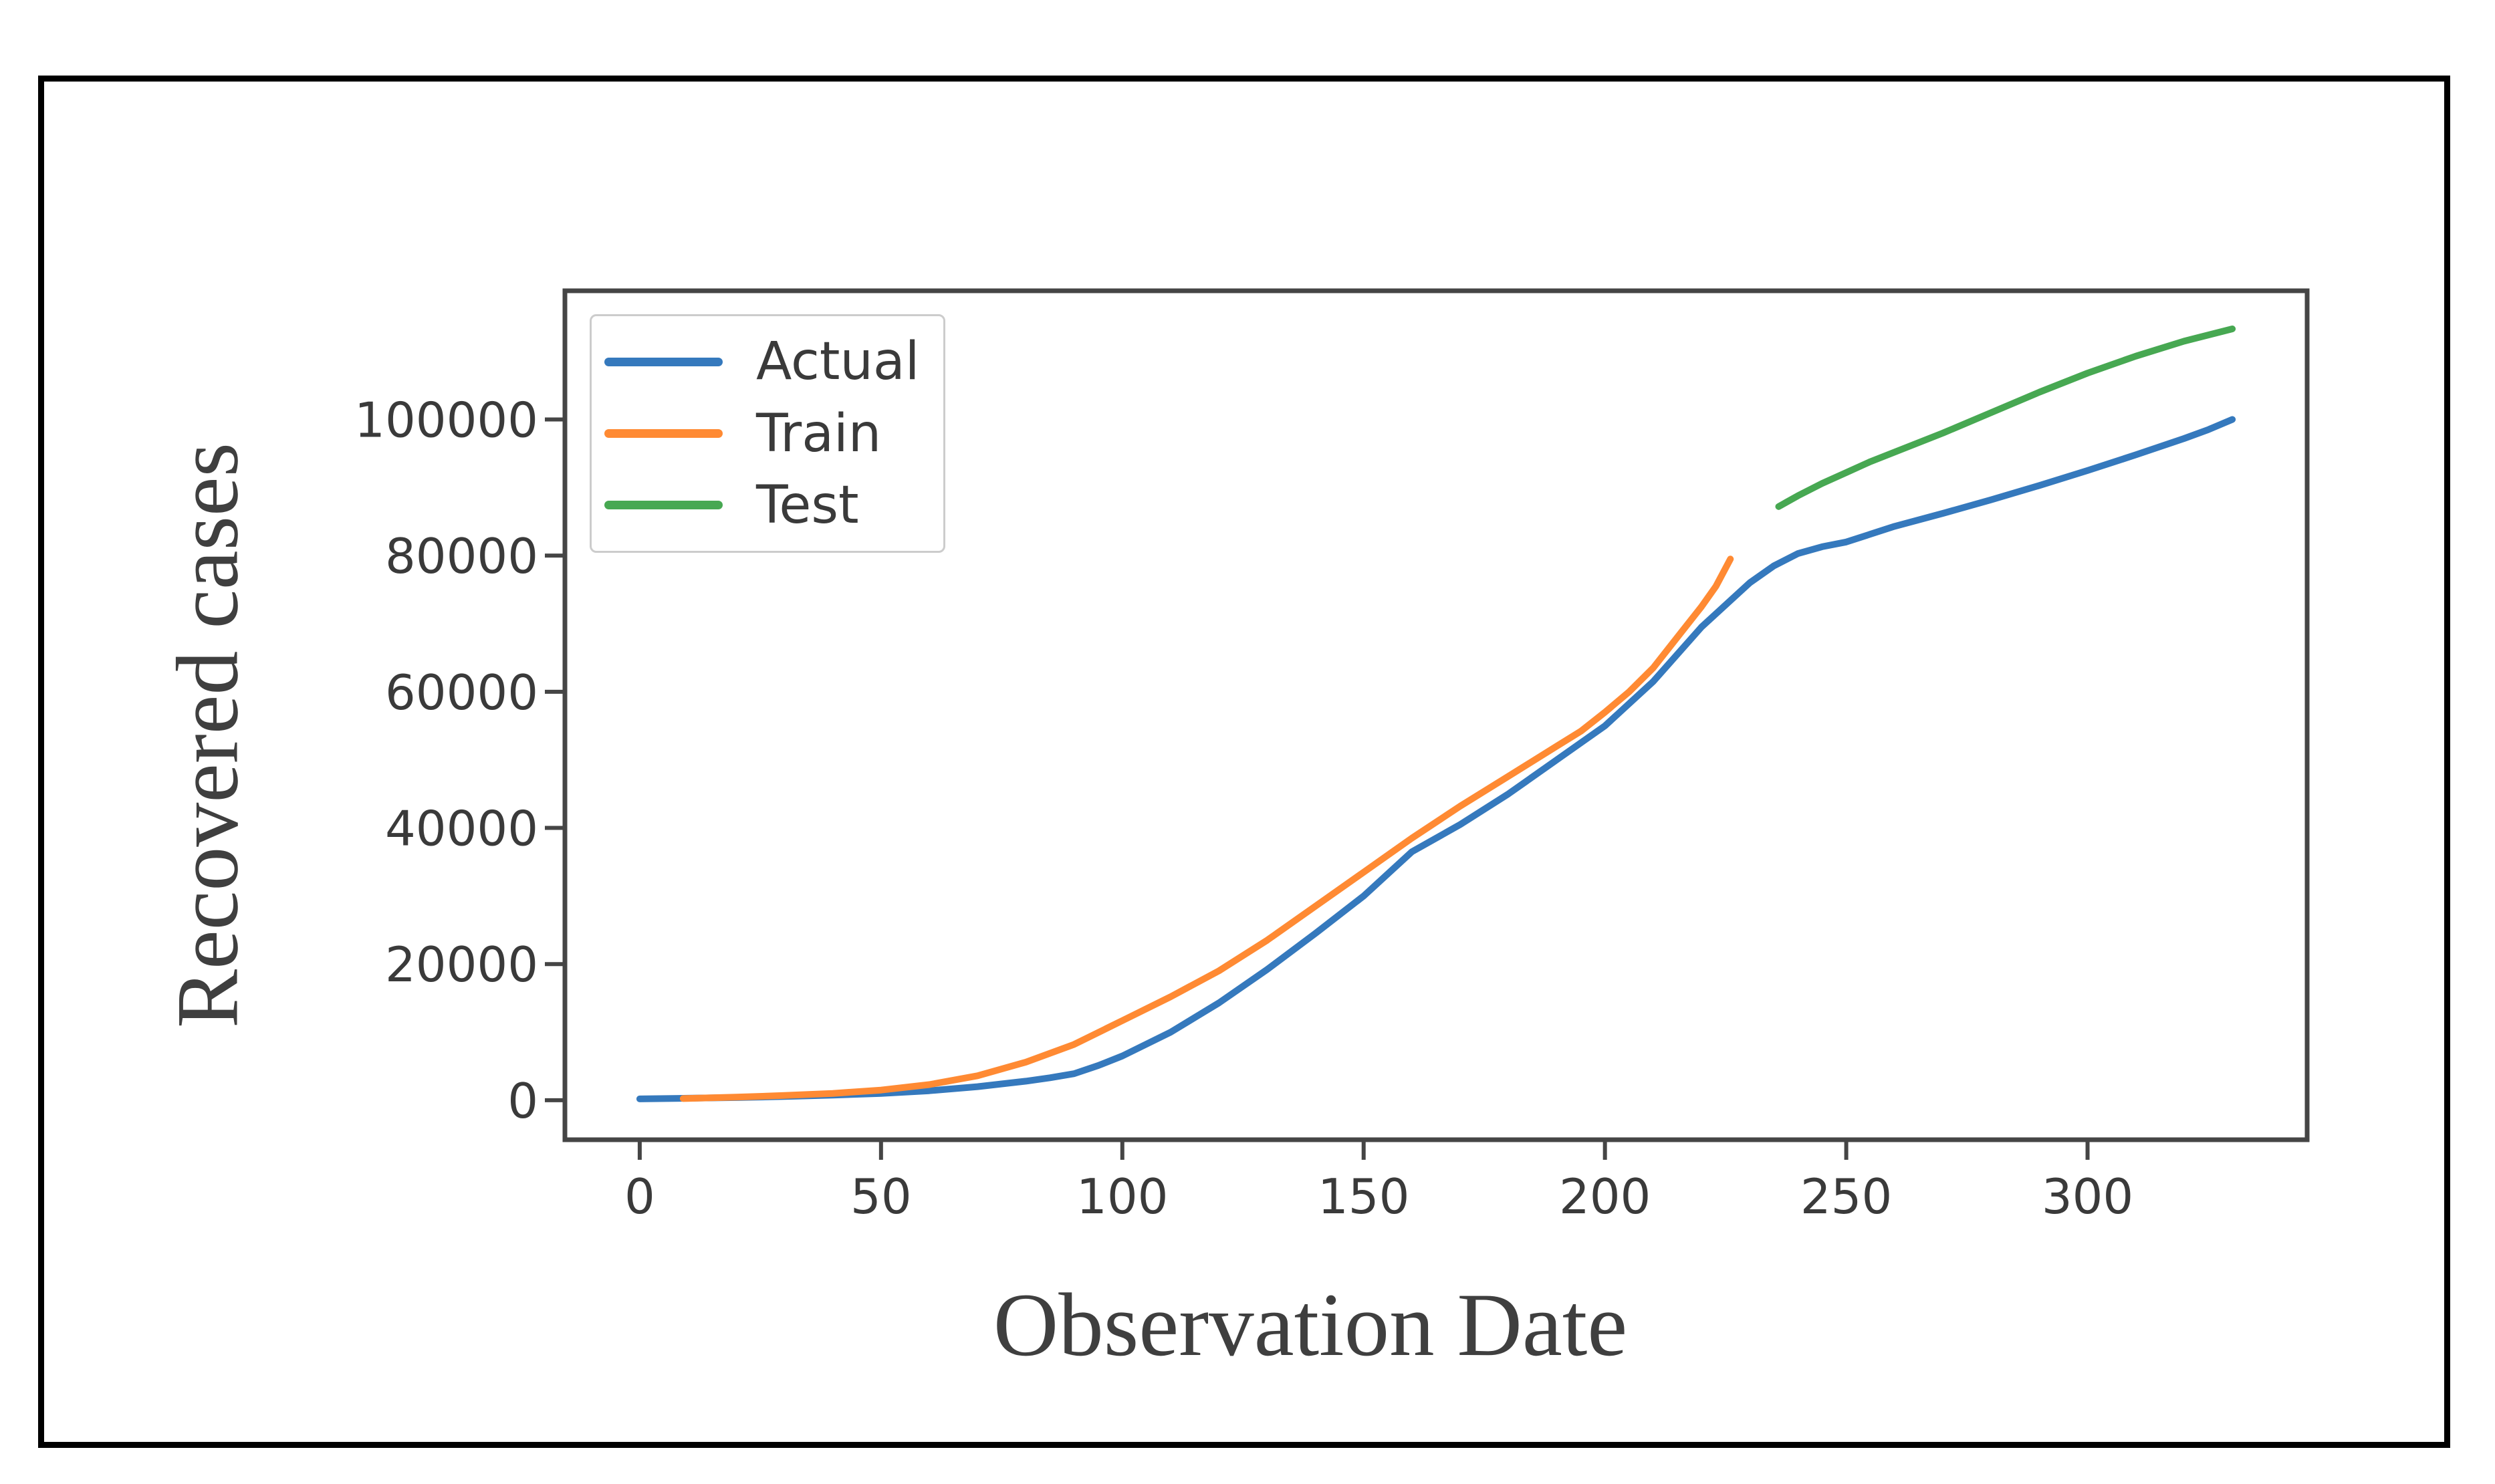 The width and height of the screenshot is (2495, 1484). Describe the element at coordinates (639, 1196) in the screenshot. I see `x-tick-label: 0` at that location.